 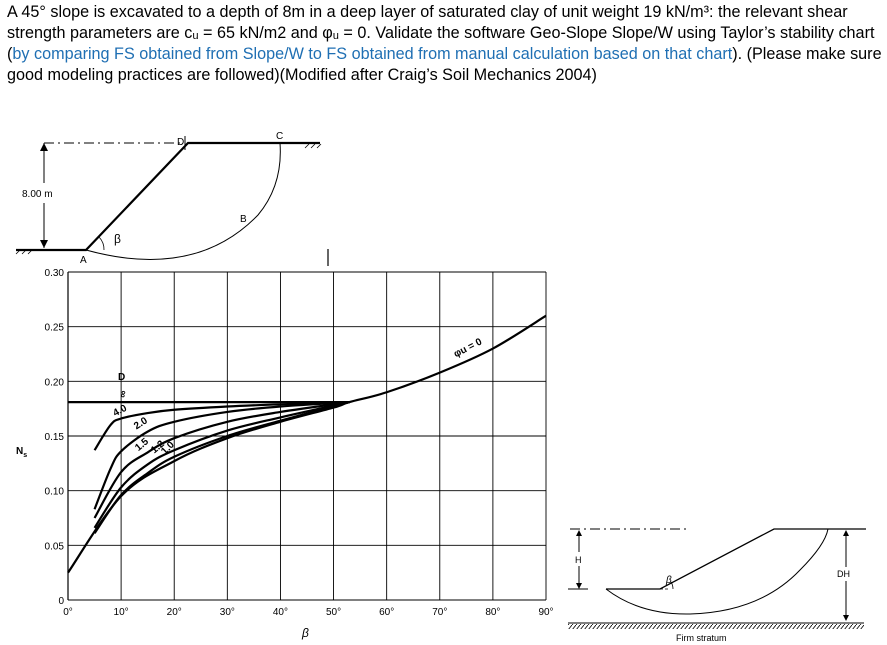 I want to click on slope-figure: 8.00 m β A B C D, so click(x=172, y=198).